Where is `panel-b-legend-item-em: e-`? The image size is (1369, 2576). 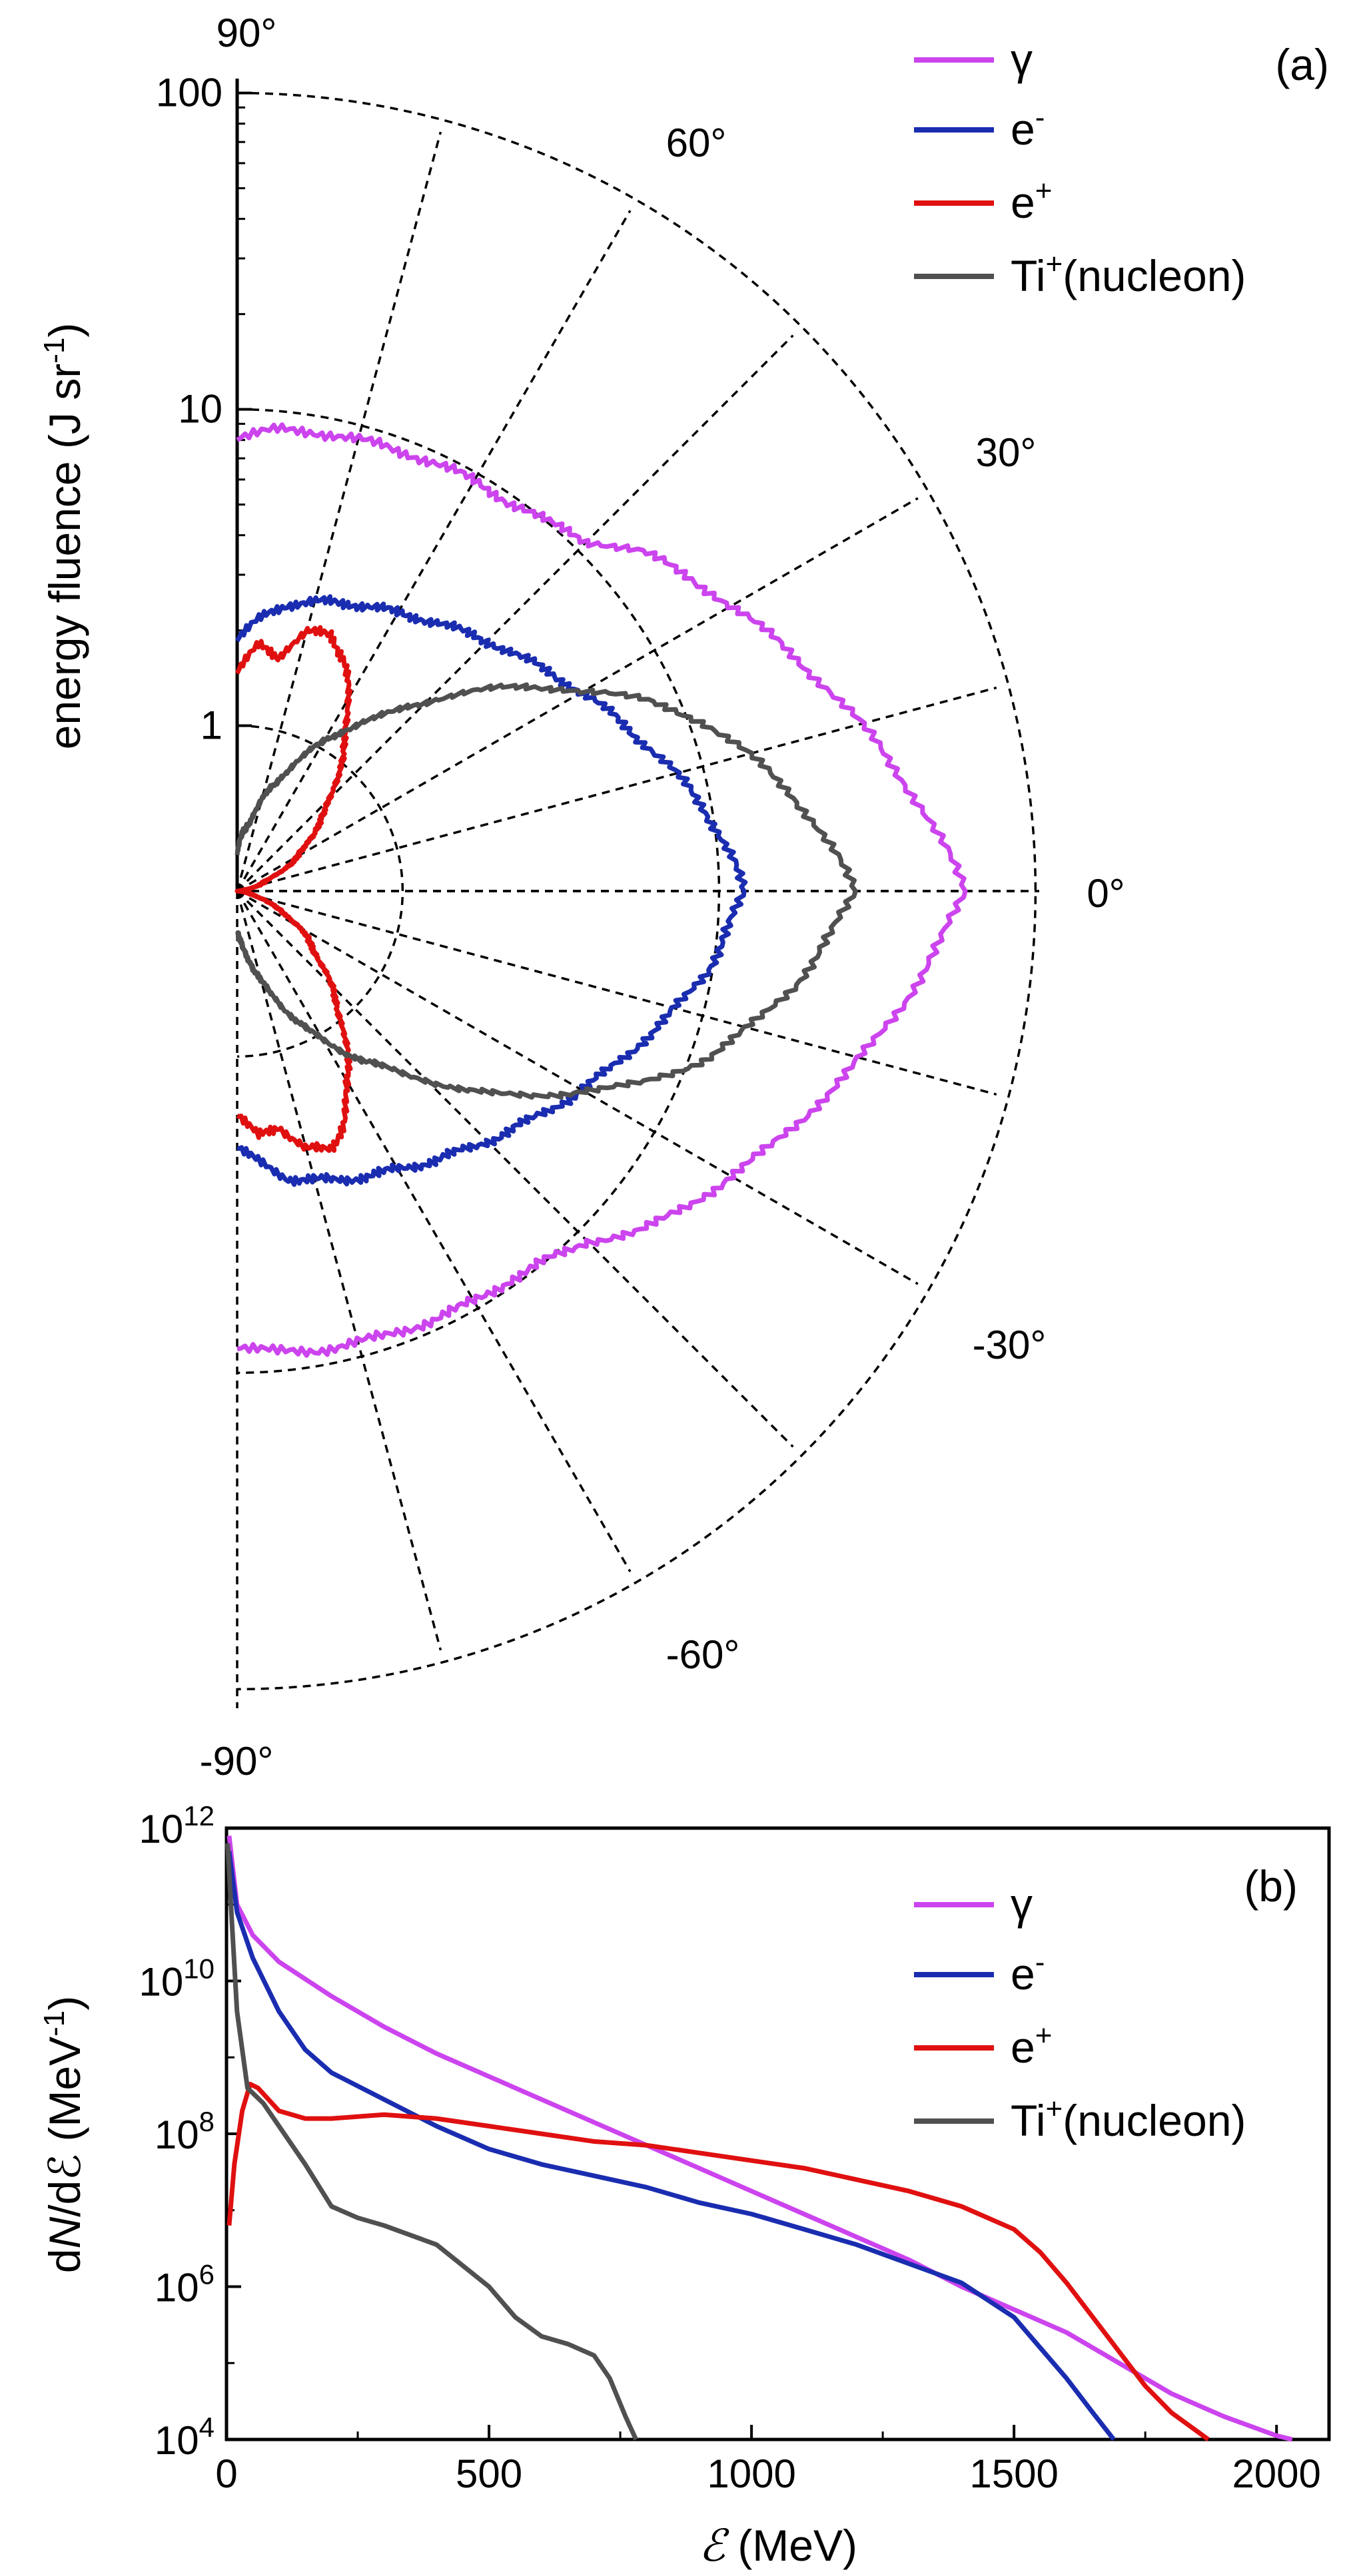
panel-b-legend-item-em: e- is located at coordinates (979, 1972).